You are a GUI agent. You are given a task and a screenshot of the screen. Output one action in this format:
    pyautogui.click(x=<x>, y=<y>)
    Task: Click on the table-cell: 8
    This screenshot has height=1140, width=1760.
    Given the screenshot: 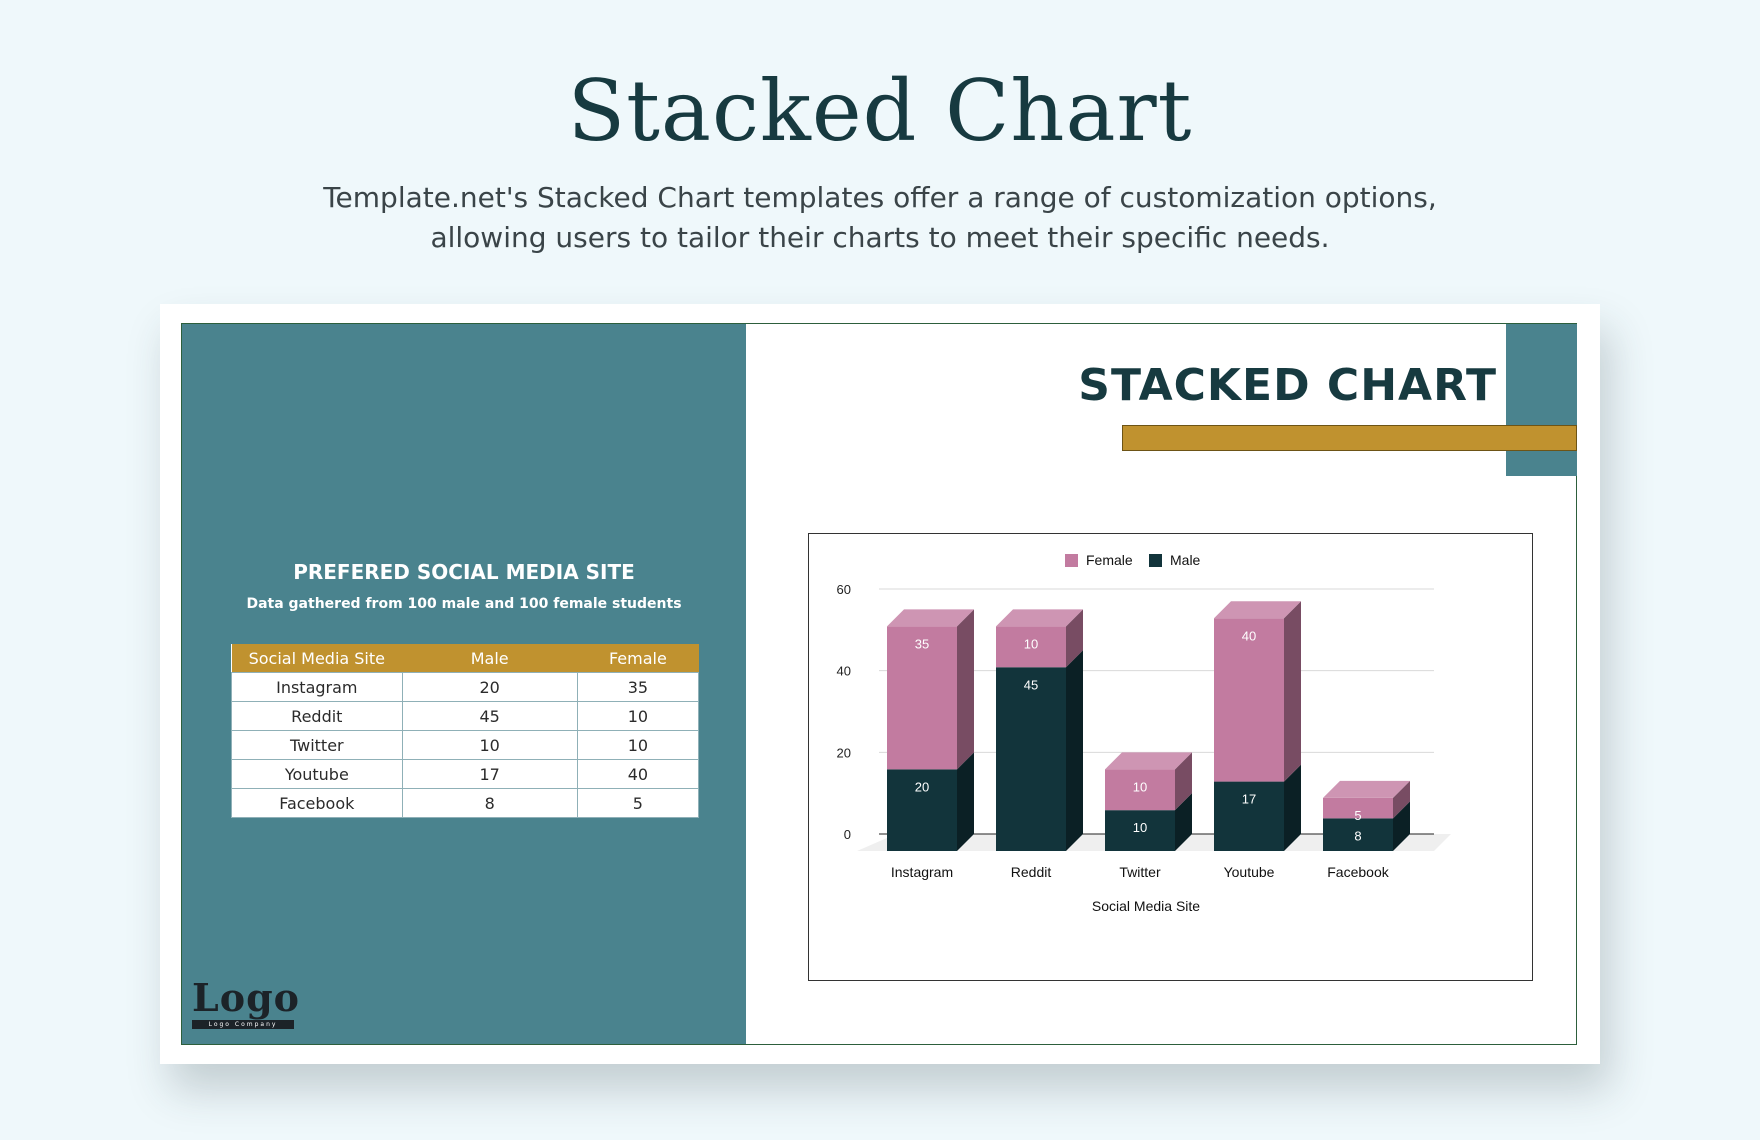 What is the action you would take?
    pyautogui.click(x=489, y=803)
    